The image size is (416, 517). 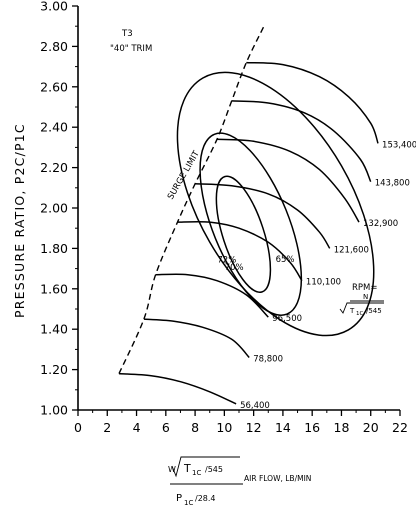 What do you see at coordinates (54, 369) in the screenshot?
I see `y-tick-label: 1.20` at bounding box center [54, 369].